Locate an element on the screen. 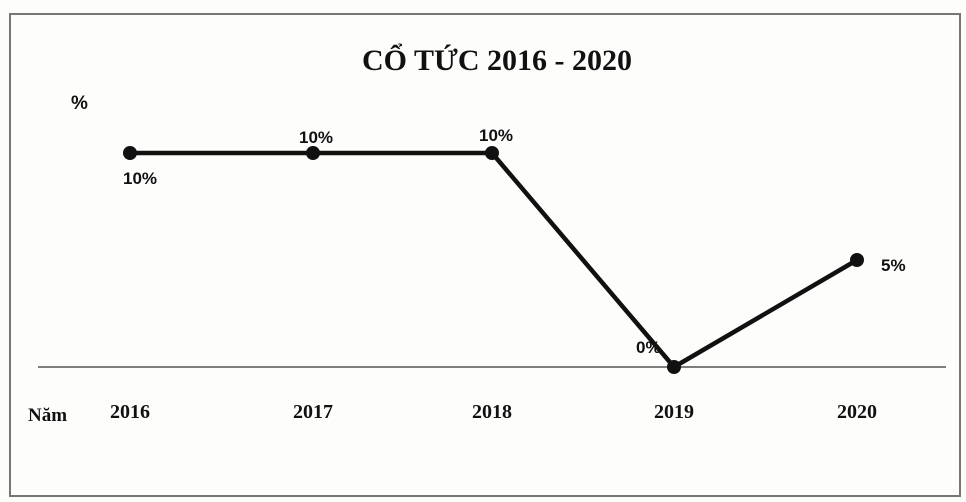 Image resolution: width=966 pixels, height=502 pixels. chart-title: CỔ TỨC 2016 - 2020 is located at coordinates (497, 60).